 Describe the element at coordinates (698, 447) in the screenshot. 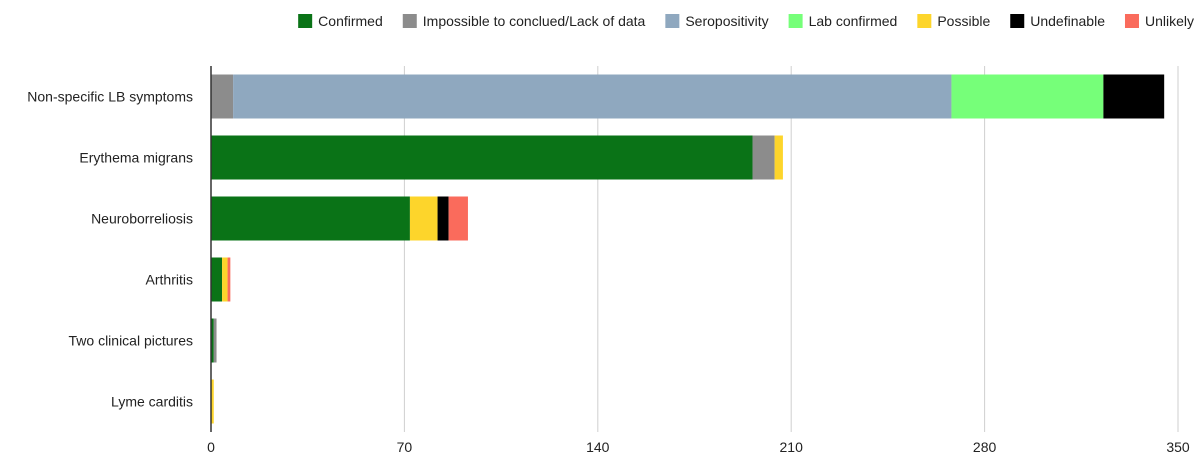

I see `x-axis-ticks: 0 70 140 210 280 350` at that location.